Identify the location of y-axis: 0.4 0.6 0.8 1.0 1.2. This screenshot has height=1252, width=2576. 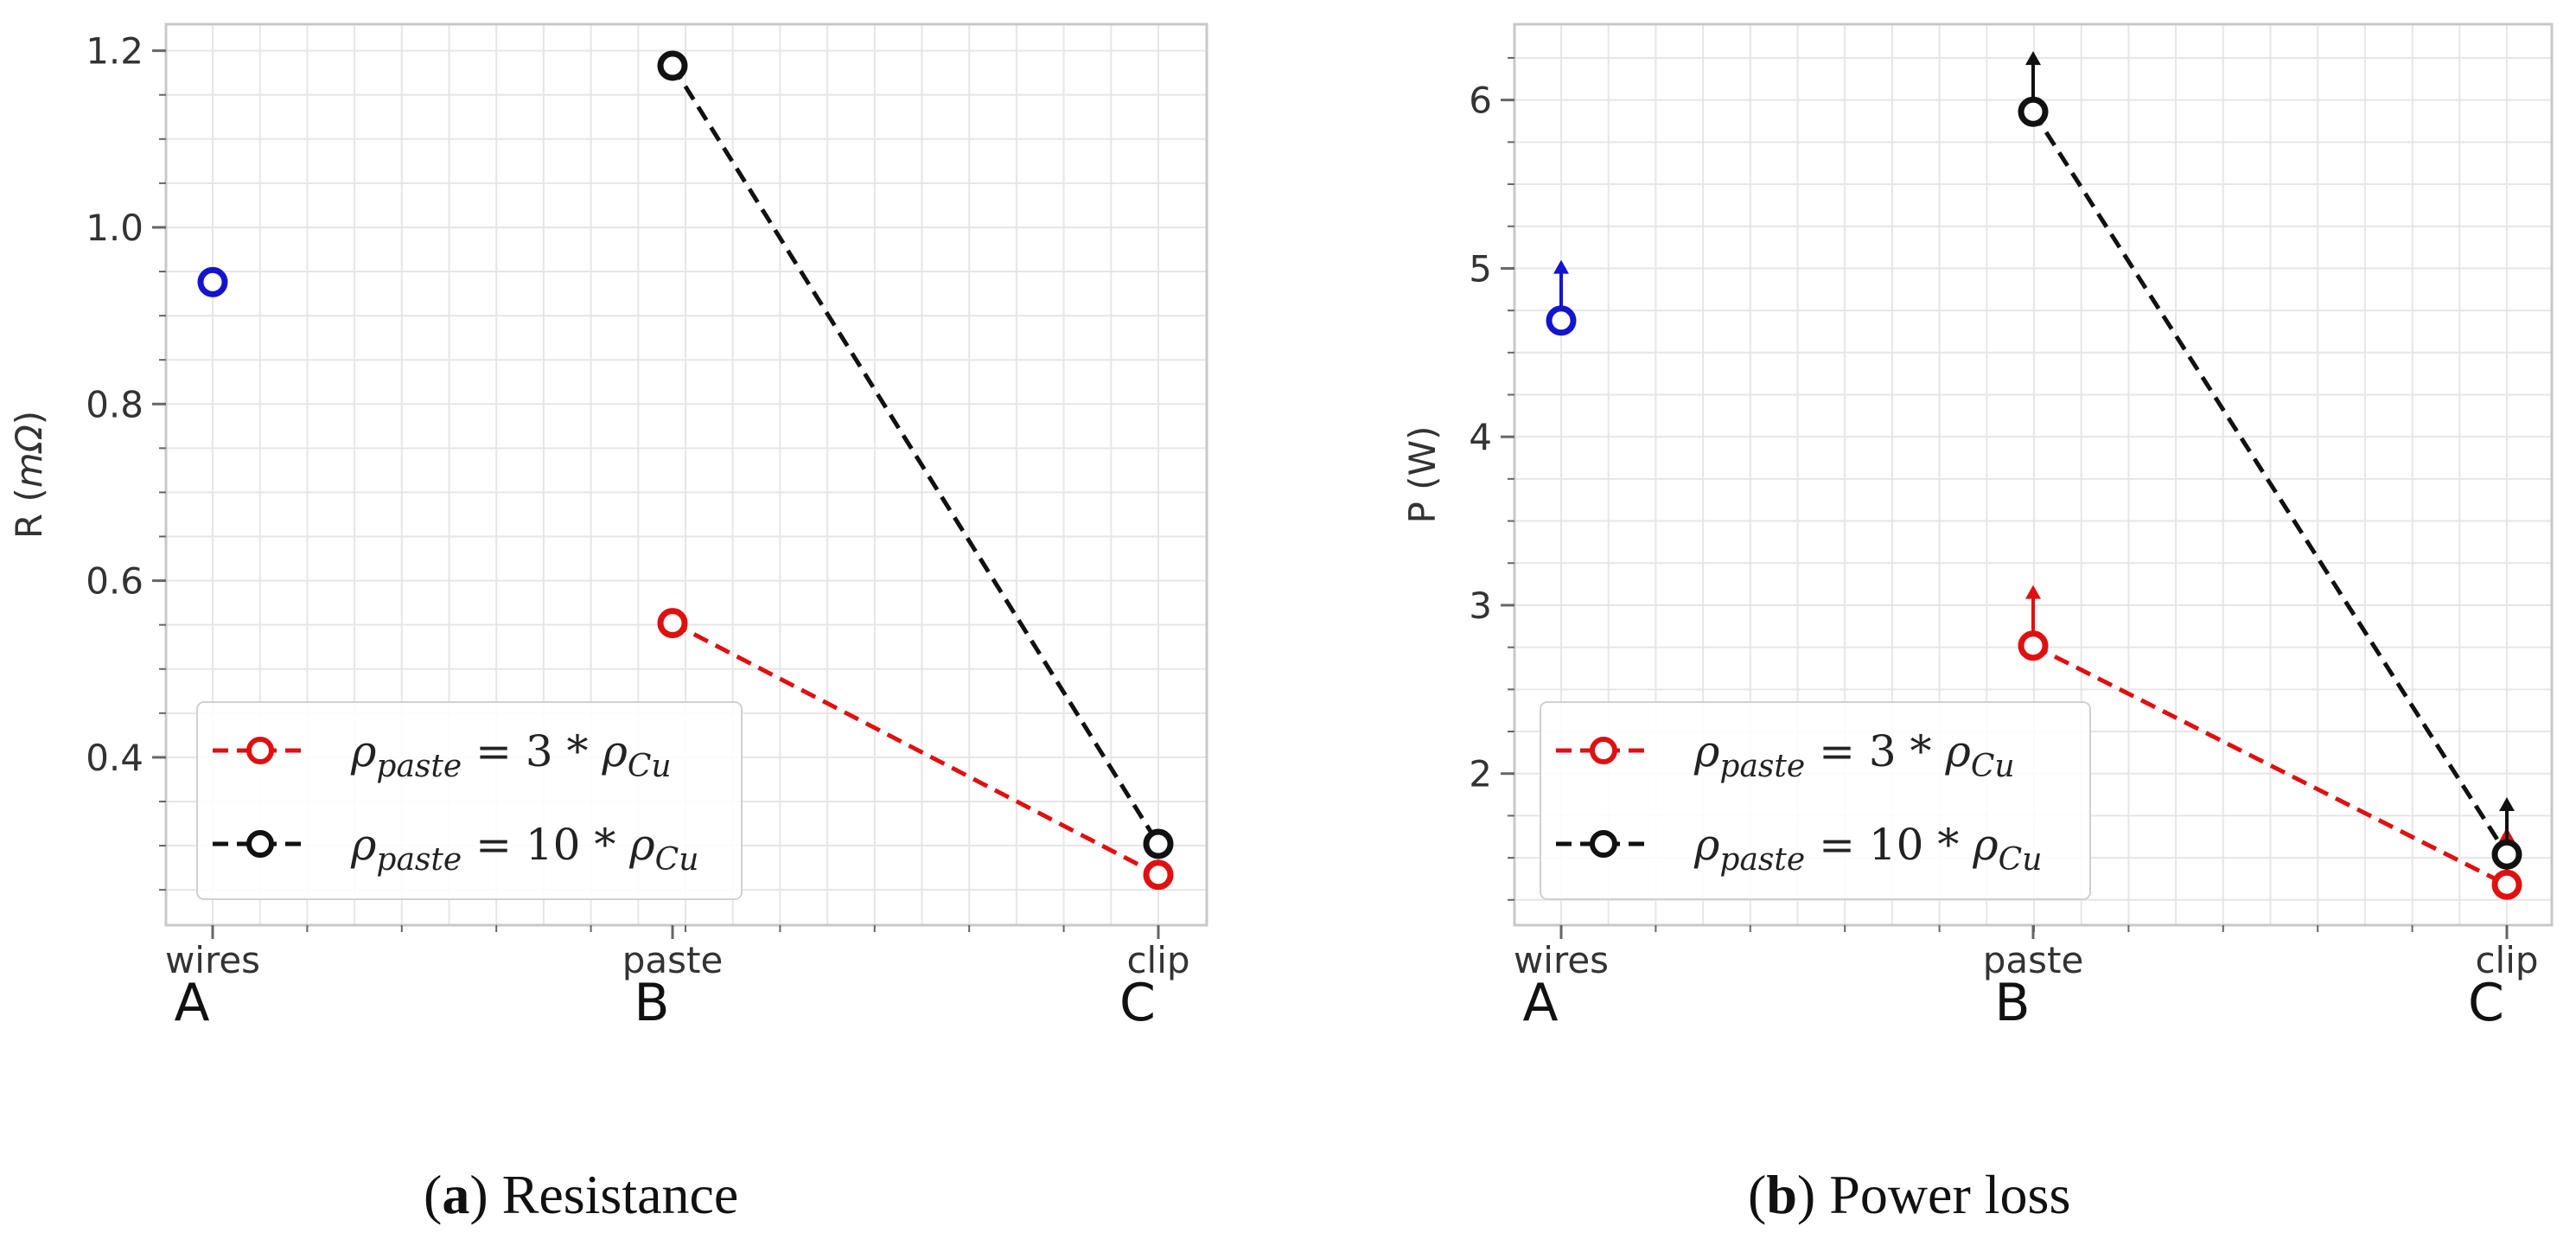
(126, 460).